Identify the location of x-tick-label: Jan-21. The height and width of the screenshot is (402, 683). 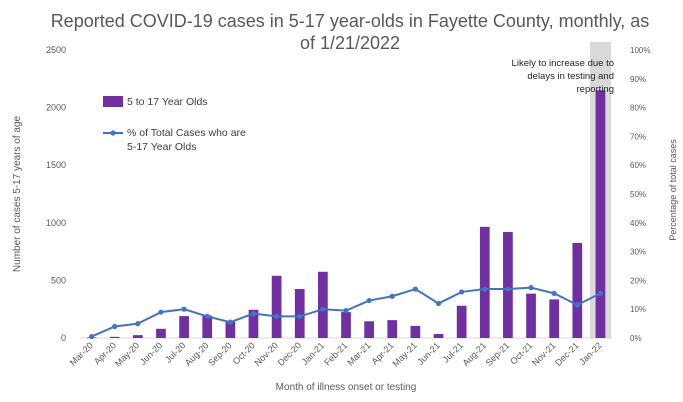
(313, 353).